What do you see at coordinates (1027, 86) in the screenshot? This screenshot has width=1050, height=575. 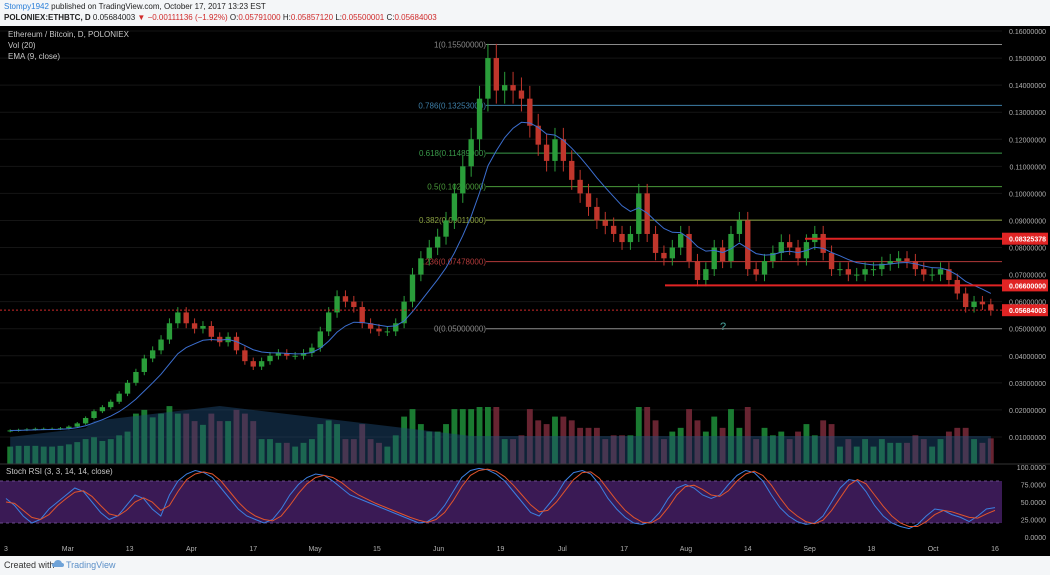 I see `y-tick-label: 0.14000000` at bounding box center [1027, 86].